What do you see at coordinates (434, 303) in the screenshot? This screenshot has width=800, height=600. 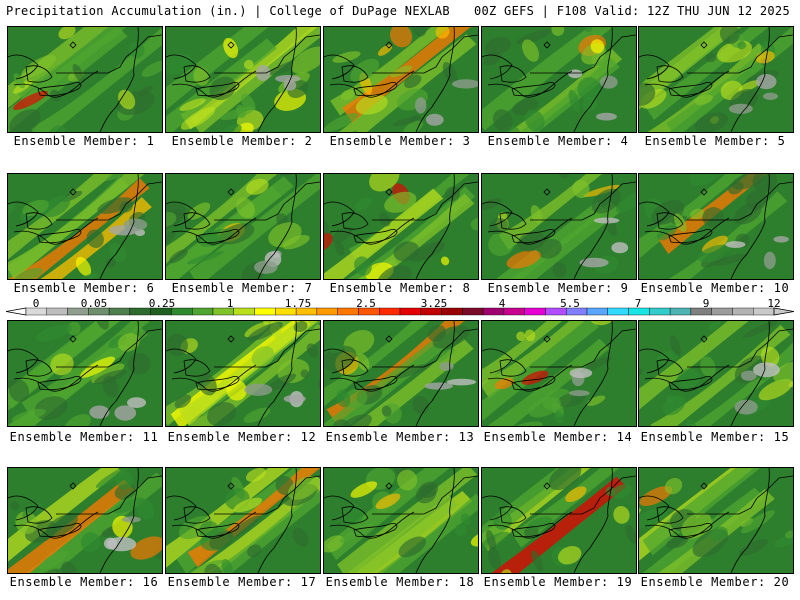 I see `colorbar-tick-label: 3.25` at bounding box center [434, 303].